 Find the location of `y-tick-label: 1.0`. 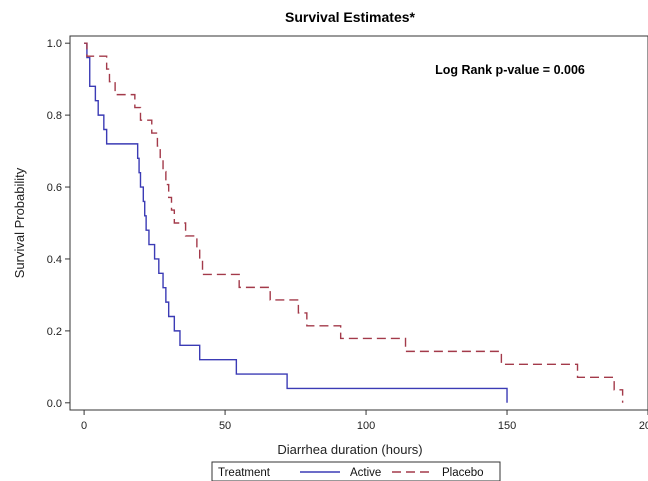

y-tick-label: 1.0 is located at coordinates (54, 44).